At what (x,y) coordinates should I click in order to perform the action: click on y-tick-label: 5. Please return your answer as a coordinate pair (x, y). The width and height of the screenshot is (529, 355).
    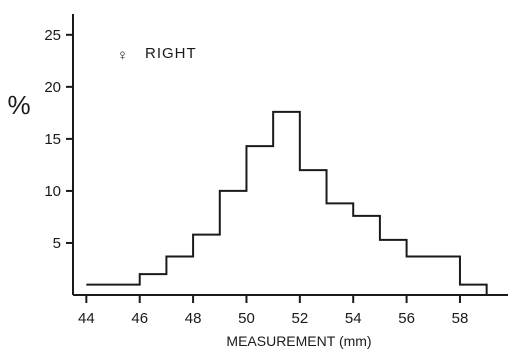
    Looking at the image, I should click on (57, 243).